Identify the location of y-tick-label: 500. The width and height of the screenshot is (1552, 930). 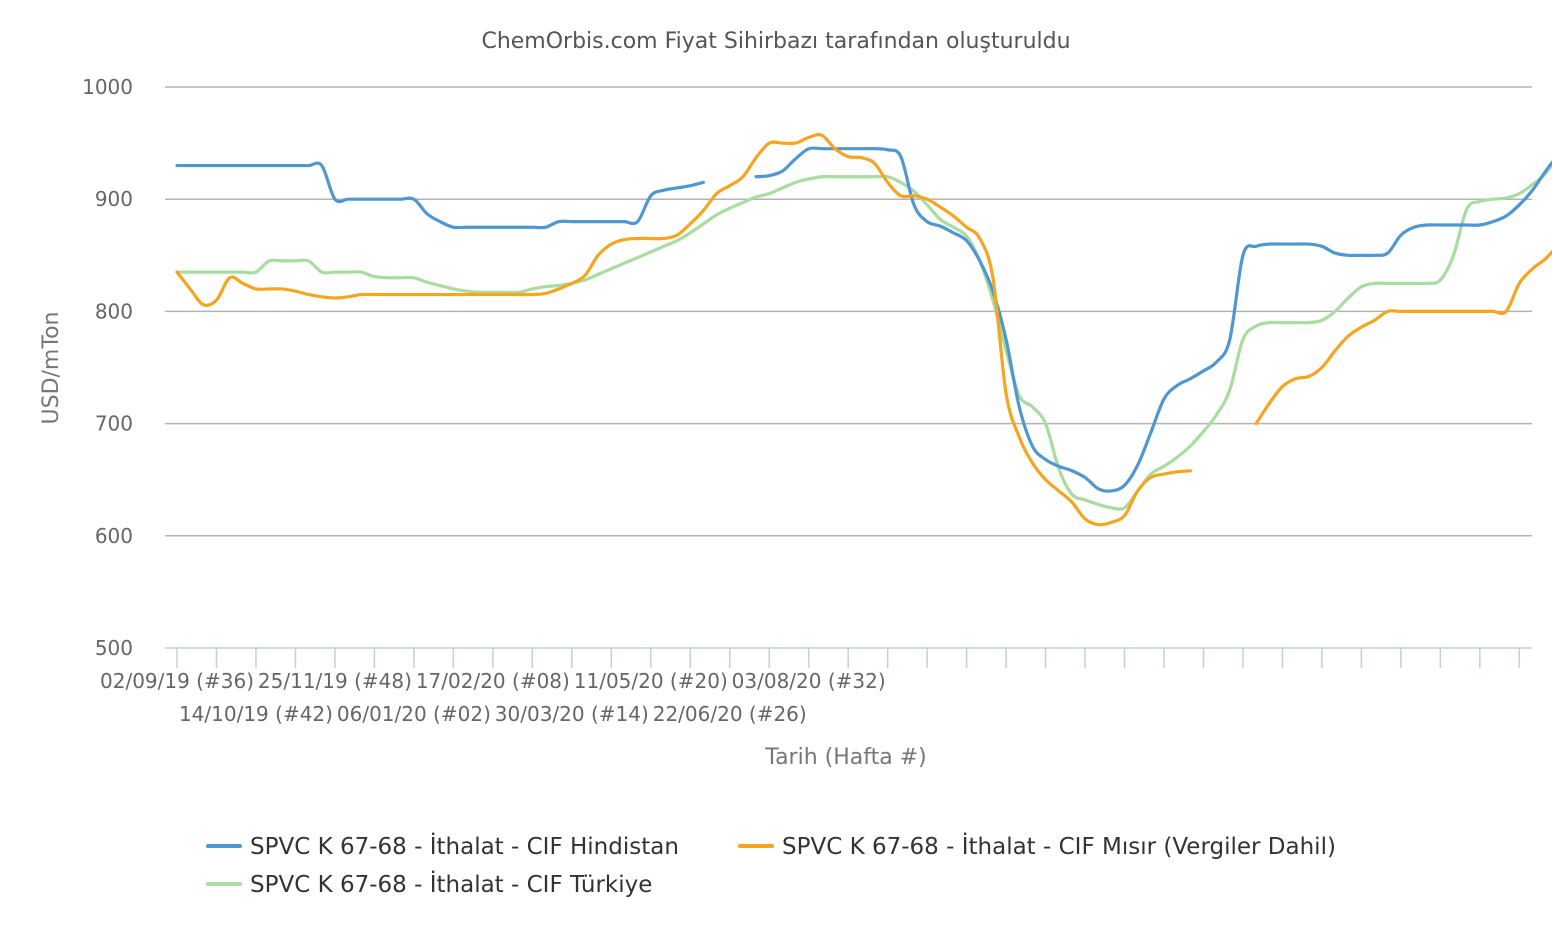
(114, 648).